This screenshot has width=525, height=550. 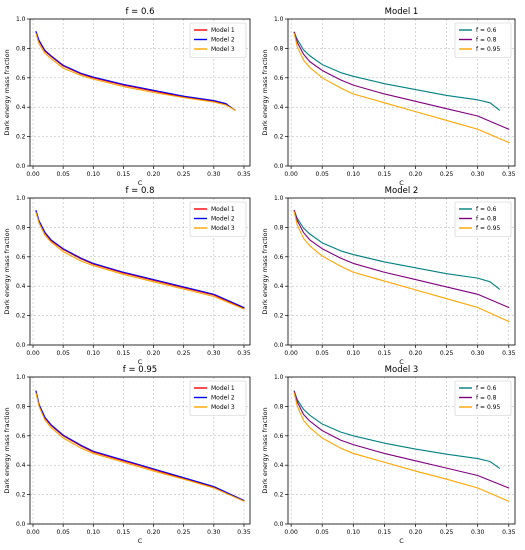 What do you see at coordinates (488, 228) in the screenshot?
I see `legend-label: f = 0.95` at bounding box center [488, 228].